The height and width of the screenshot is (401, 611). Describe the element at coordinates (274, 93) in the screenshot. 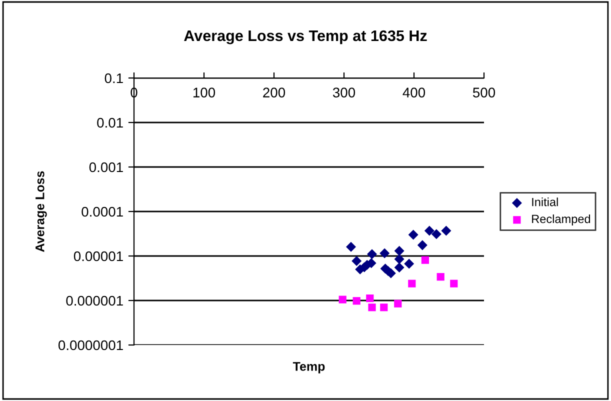

I see `x-tick-label: 200` at that location.